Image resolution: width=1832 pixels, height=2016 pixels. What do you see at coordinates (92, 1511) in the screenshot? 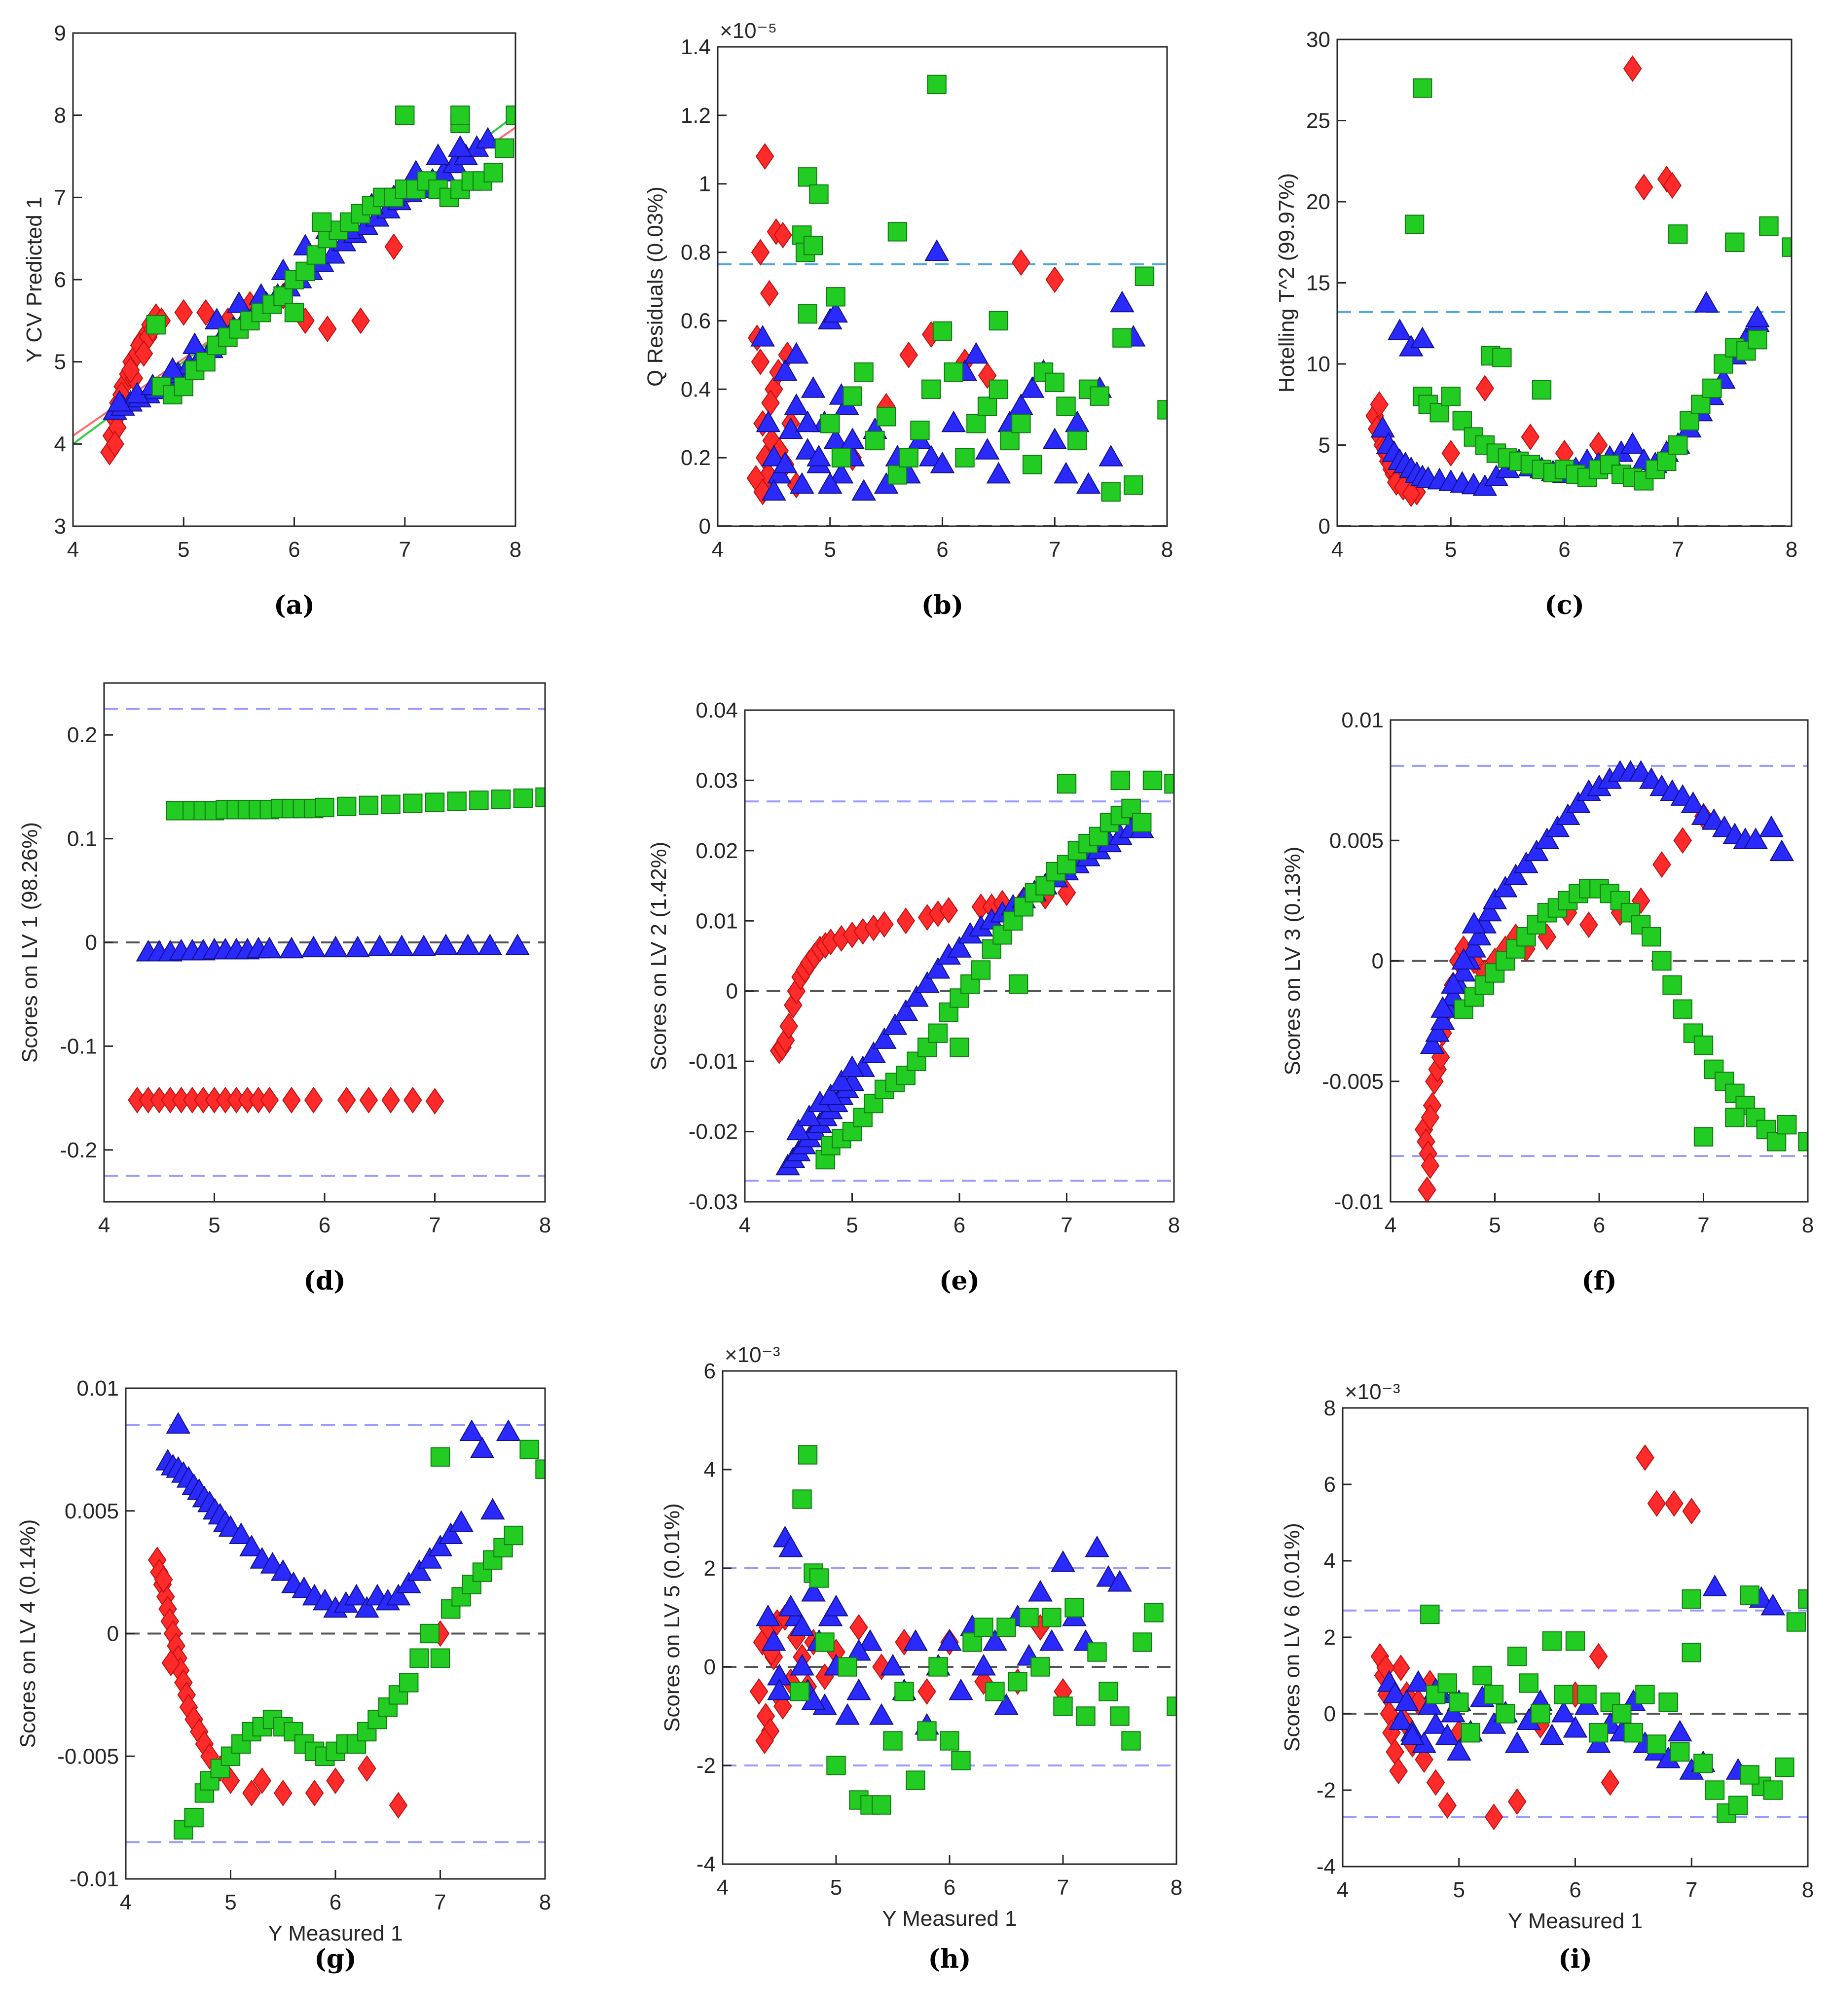
I see `y-tick-label: 0.005` at bounding box center [92, 1511].